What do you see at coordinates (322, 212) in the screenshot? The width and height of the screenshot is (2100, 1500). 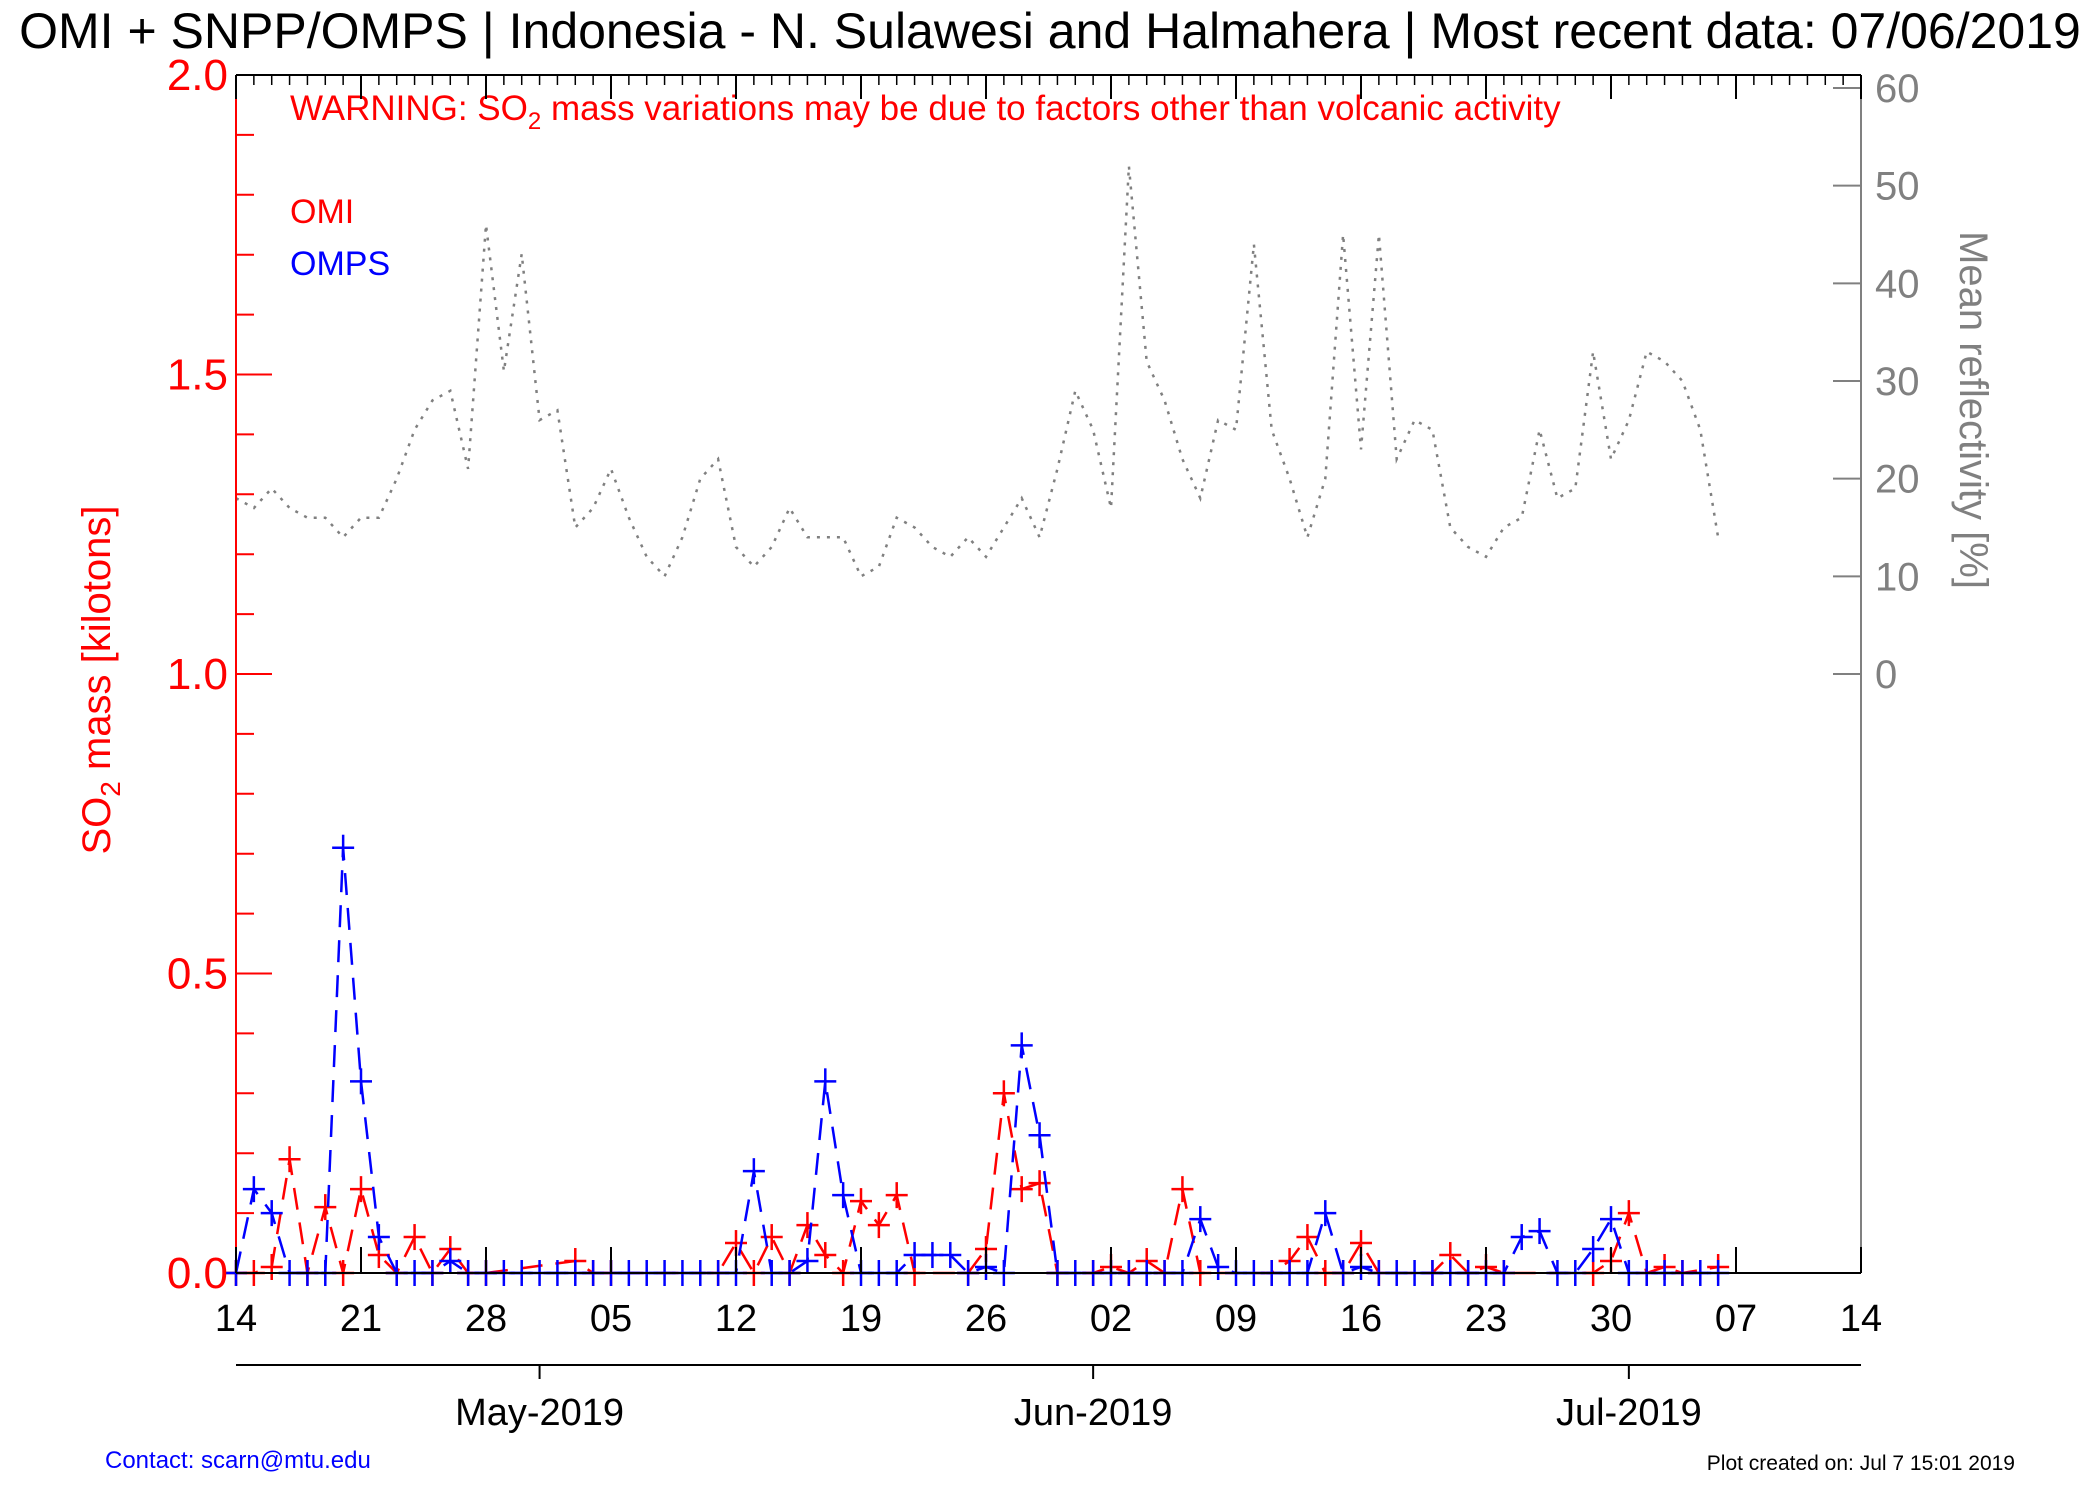 I see `legend-entry: OMI` at bounding box center [322, 212].